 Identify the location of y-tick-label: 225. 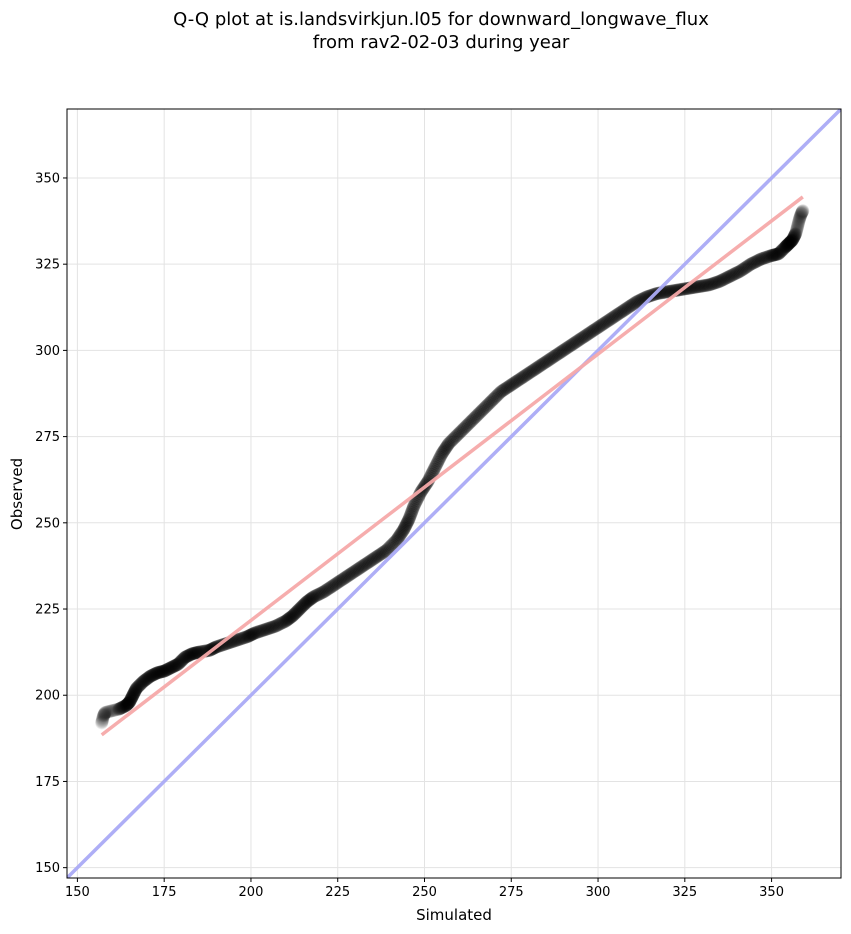
(47, 610).